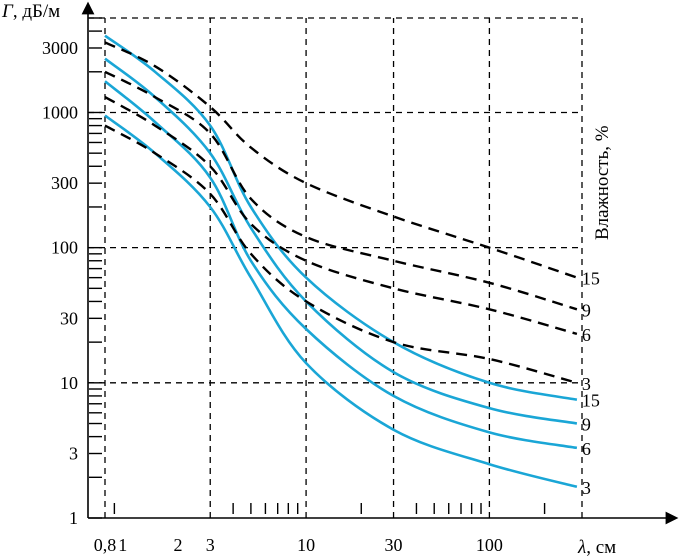 The image size is (684, 557). Describe the element at coordinates (586, 310) in the screenshot. I see `series-end-label-dashed-9: 9` at that location.